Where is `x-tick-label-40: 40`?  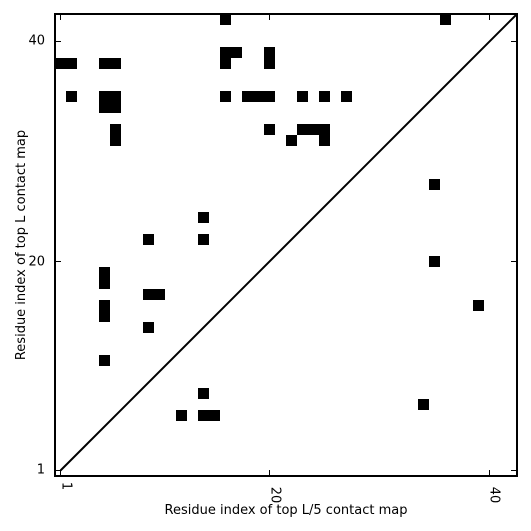
x-tick-label-40: 40 is located at coordinates (494, 495).